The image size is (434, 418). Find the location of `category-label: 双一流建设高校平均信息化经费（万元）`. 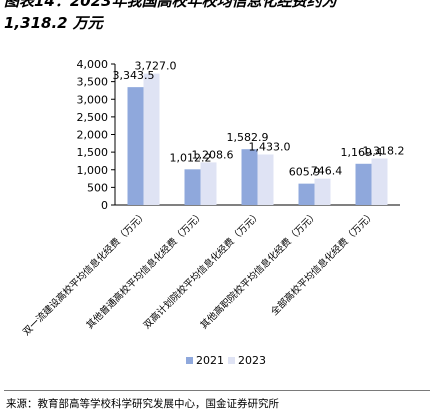

category-label: 双一流建设高校平均信息化经费（万元） is located at coordinates (84, 273).